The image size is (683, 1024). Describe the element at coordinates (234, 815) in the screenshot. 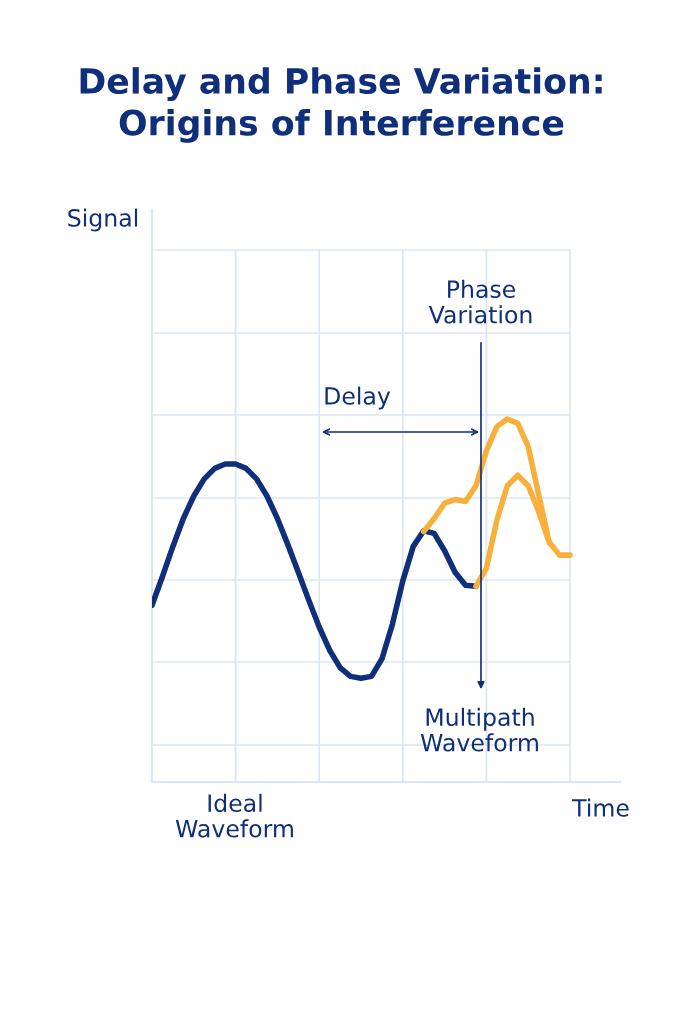

I see `text: Ideal Waveform` at that location.